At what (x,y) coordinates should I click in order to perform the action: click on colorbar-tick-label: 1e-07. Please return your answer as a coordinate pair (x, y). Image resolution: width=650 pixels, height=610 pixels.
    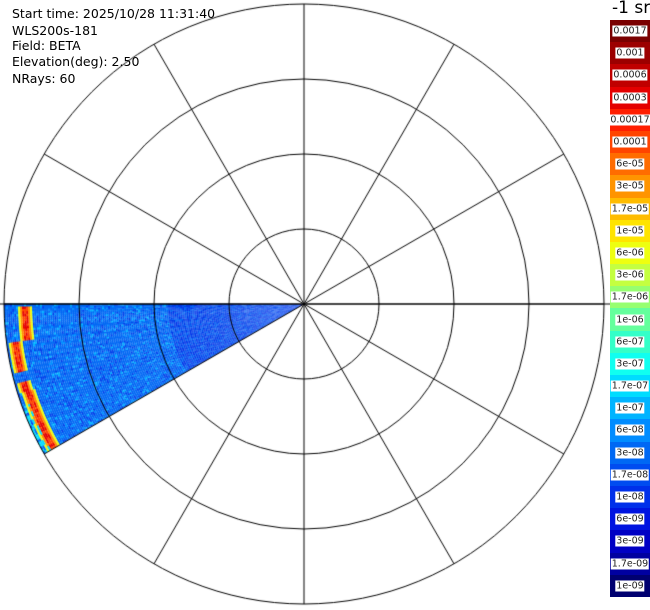
    Looking at the image, I should click on (630, 408).